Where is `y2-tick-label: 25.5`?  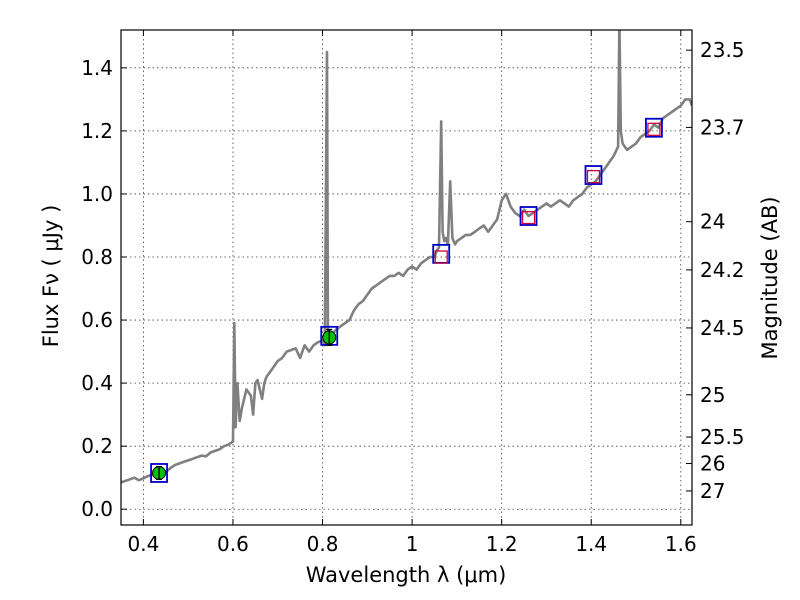
y2-tick-label: 25.5 is located at coordinates (722, 437).